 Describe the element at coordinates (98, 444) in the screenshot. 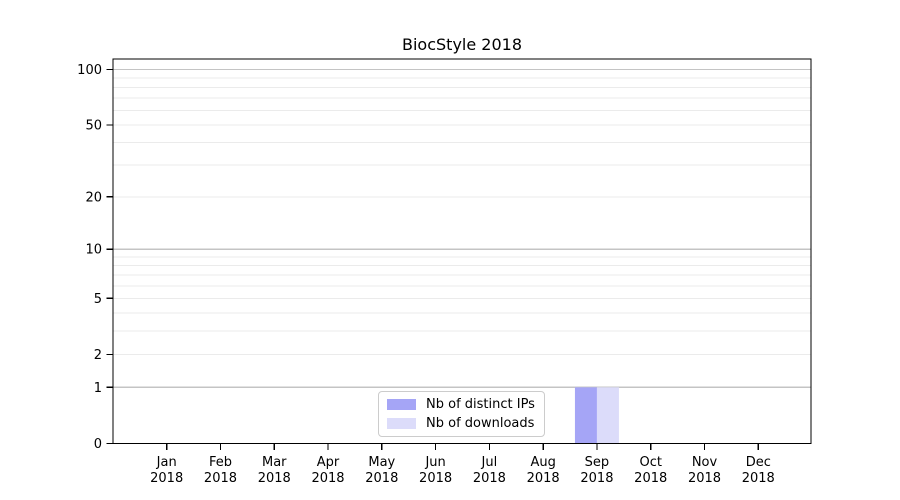

I see `y-tick-label: 0` at that location.